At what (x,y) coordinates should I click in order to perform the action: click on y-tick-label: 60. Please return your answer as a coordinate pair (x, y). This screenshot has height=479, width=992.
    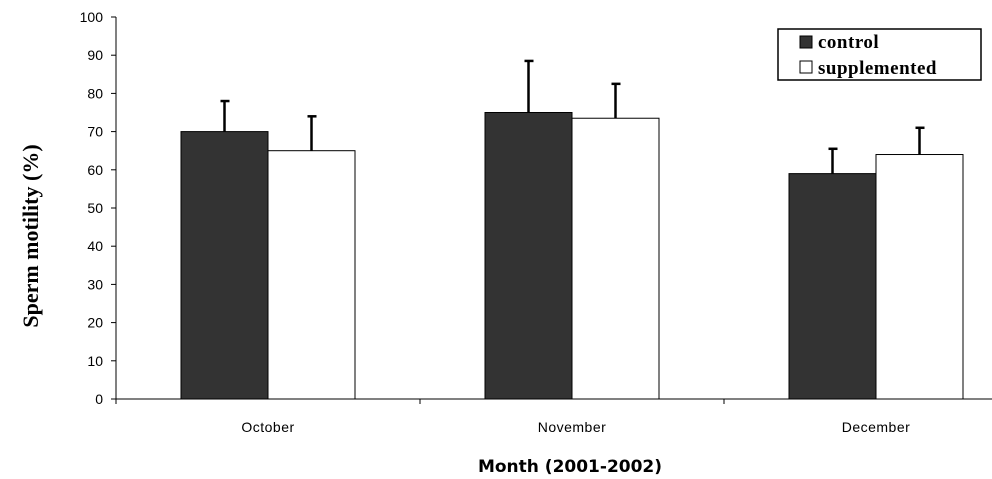
    Looking at the image, I should click on (95, 170).